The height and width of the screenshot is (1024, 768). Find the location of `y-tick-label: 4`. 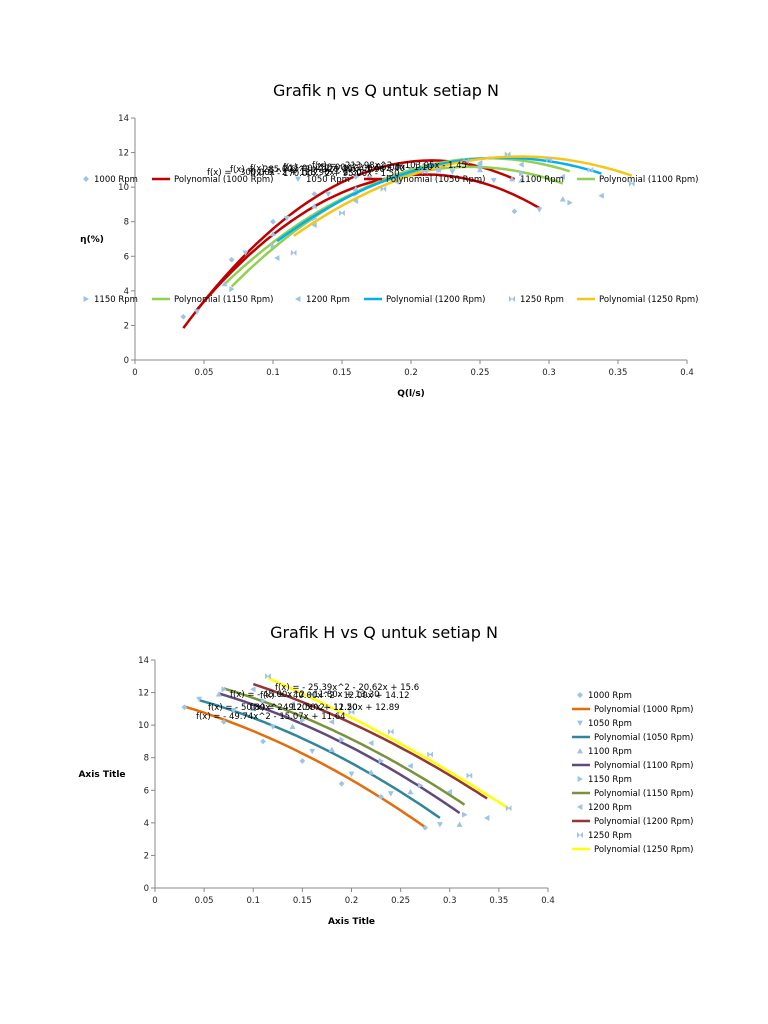

y-tick-label: 4 is located at coordinates (146, 824).